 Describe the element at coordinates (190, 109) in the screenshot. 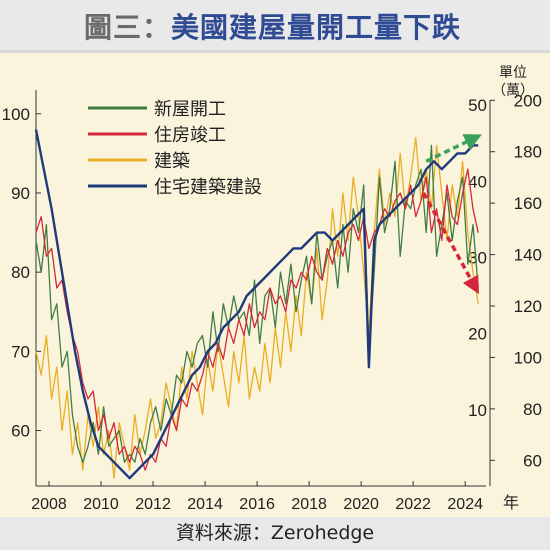

I see `legend-label: 新屋開工` at that location.